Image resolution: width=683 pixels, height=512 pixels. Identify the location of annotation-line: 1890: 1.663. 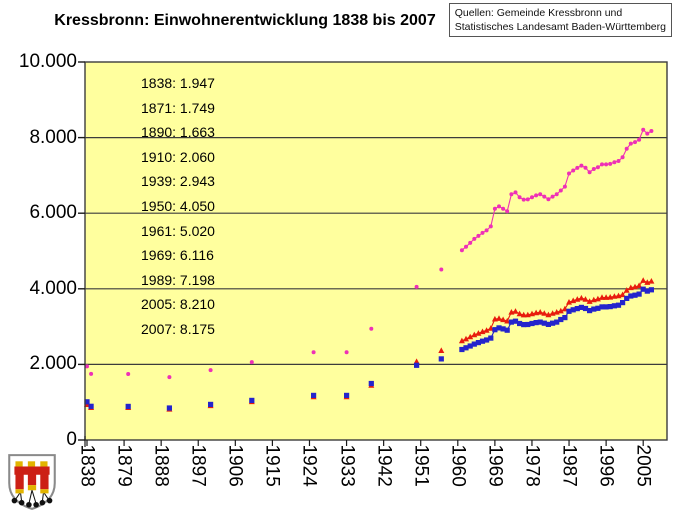
(178, 132).